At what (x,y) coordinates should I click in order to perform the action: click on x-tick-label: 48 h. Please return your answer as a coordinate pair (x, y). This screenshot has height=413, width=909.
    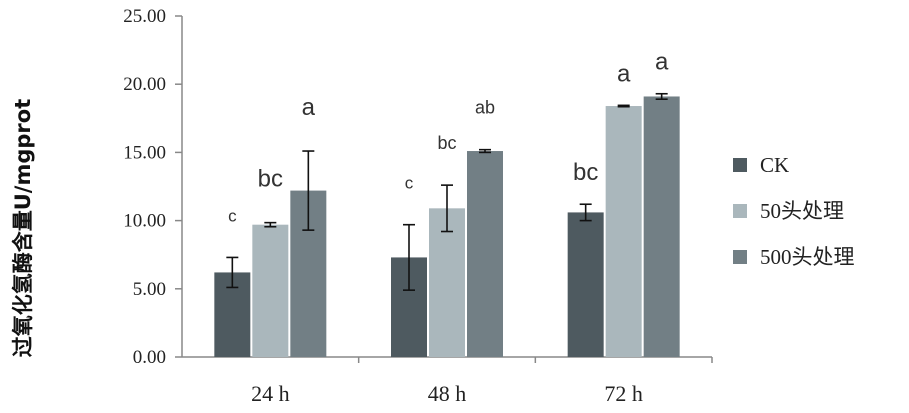
    Looking at the image, I should click on (447, 393).